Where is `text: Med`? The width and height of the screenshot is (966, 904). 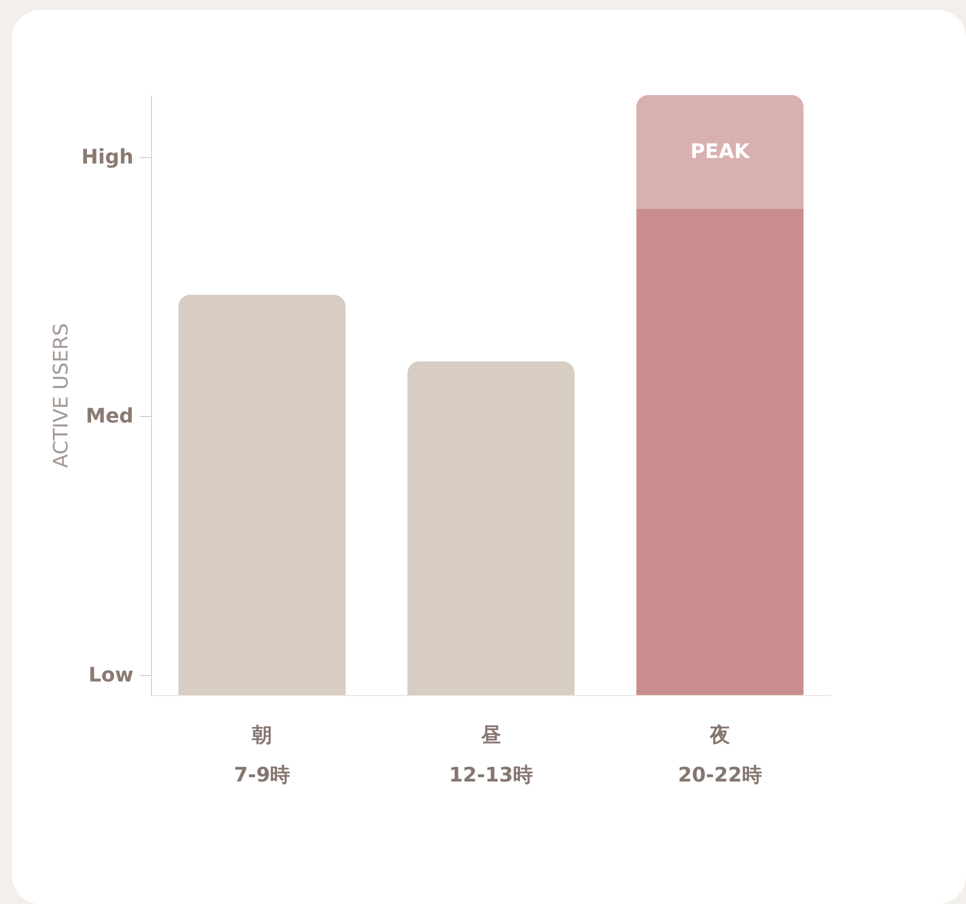 text: Med is located at coordinates (110, 416).